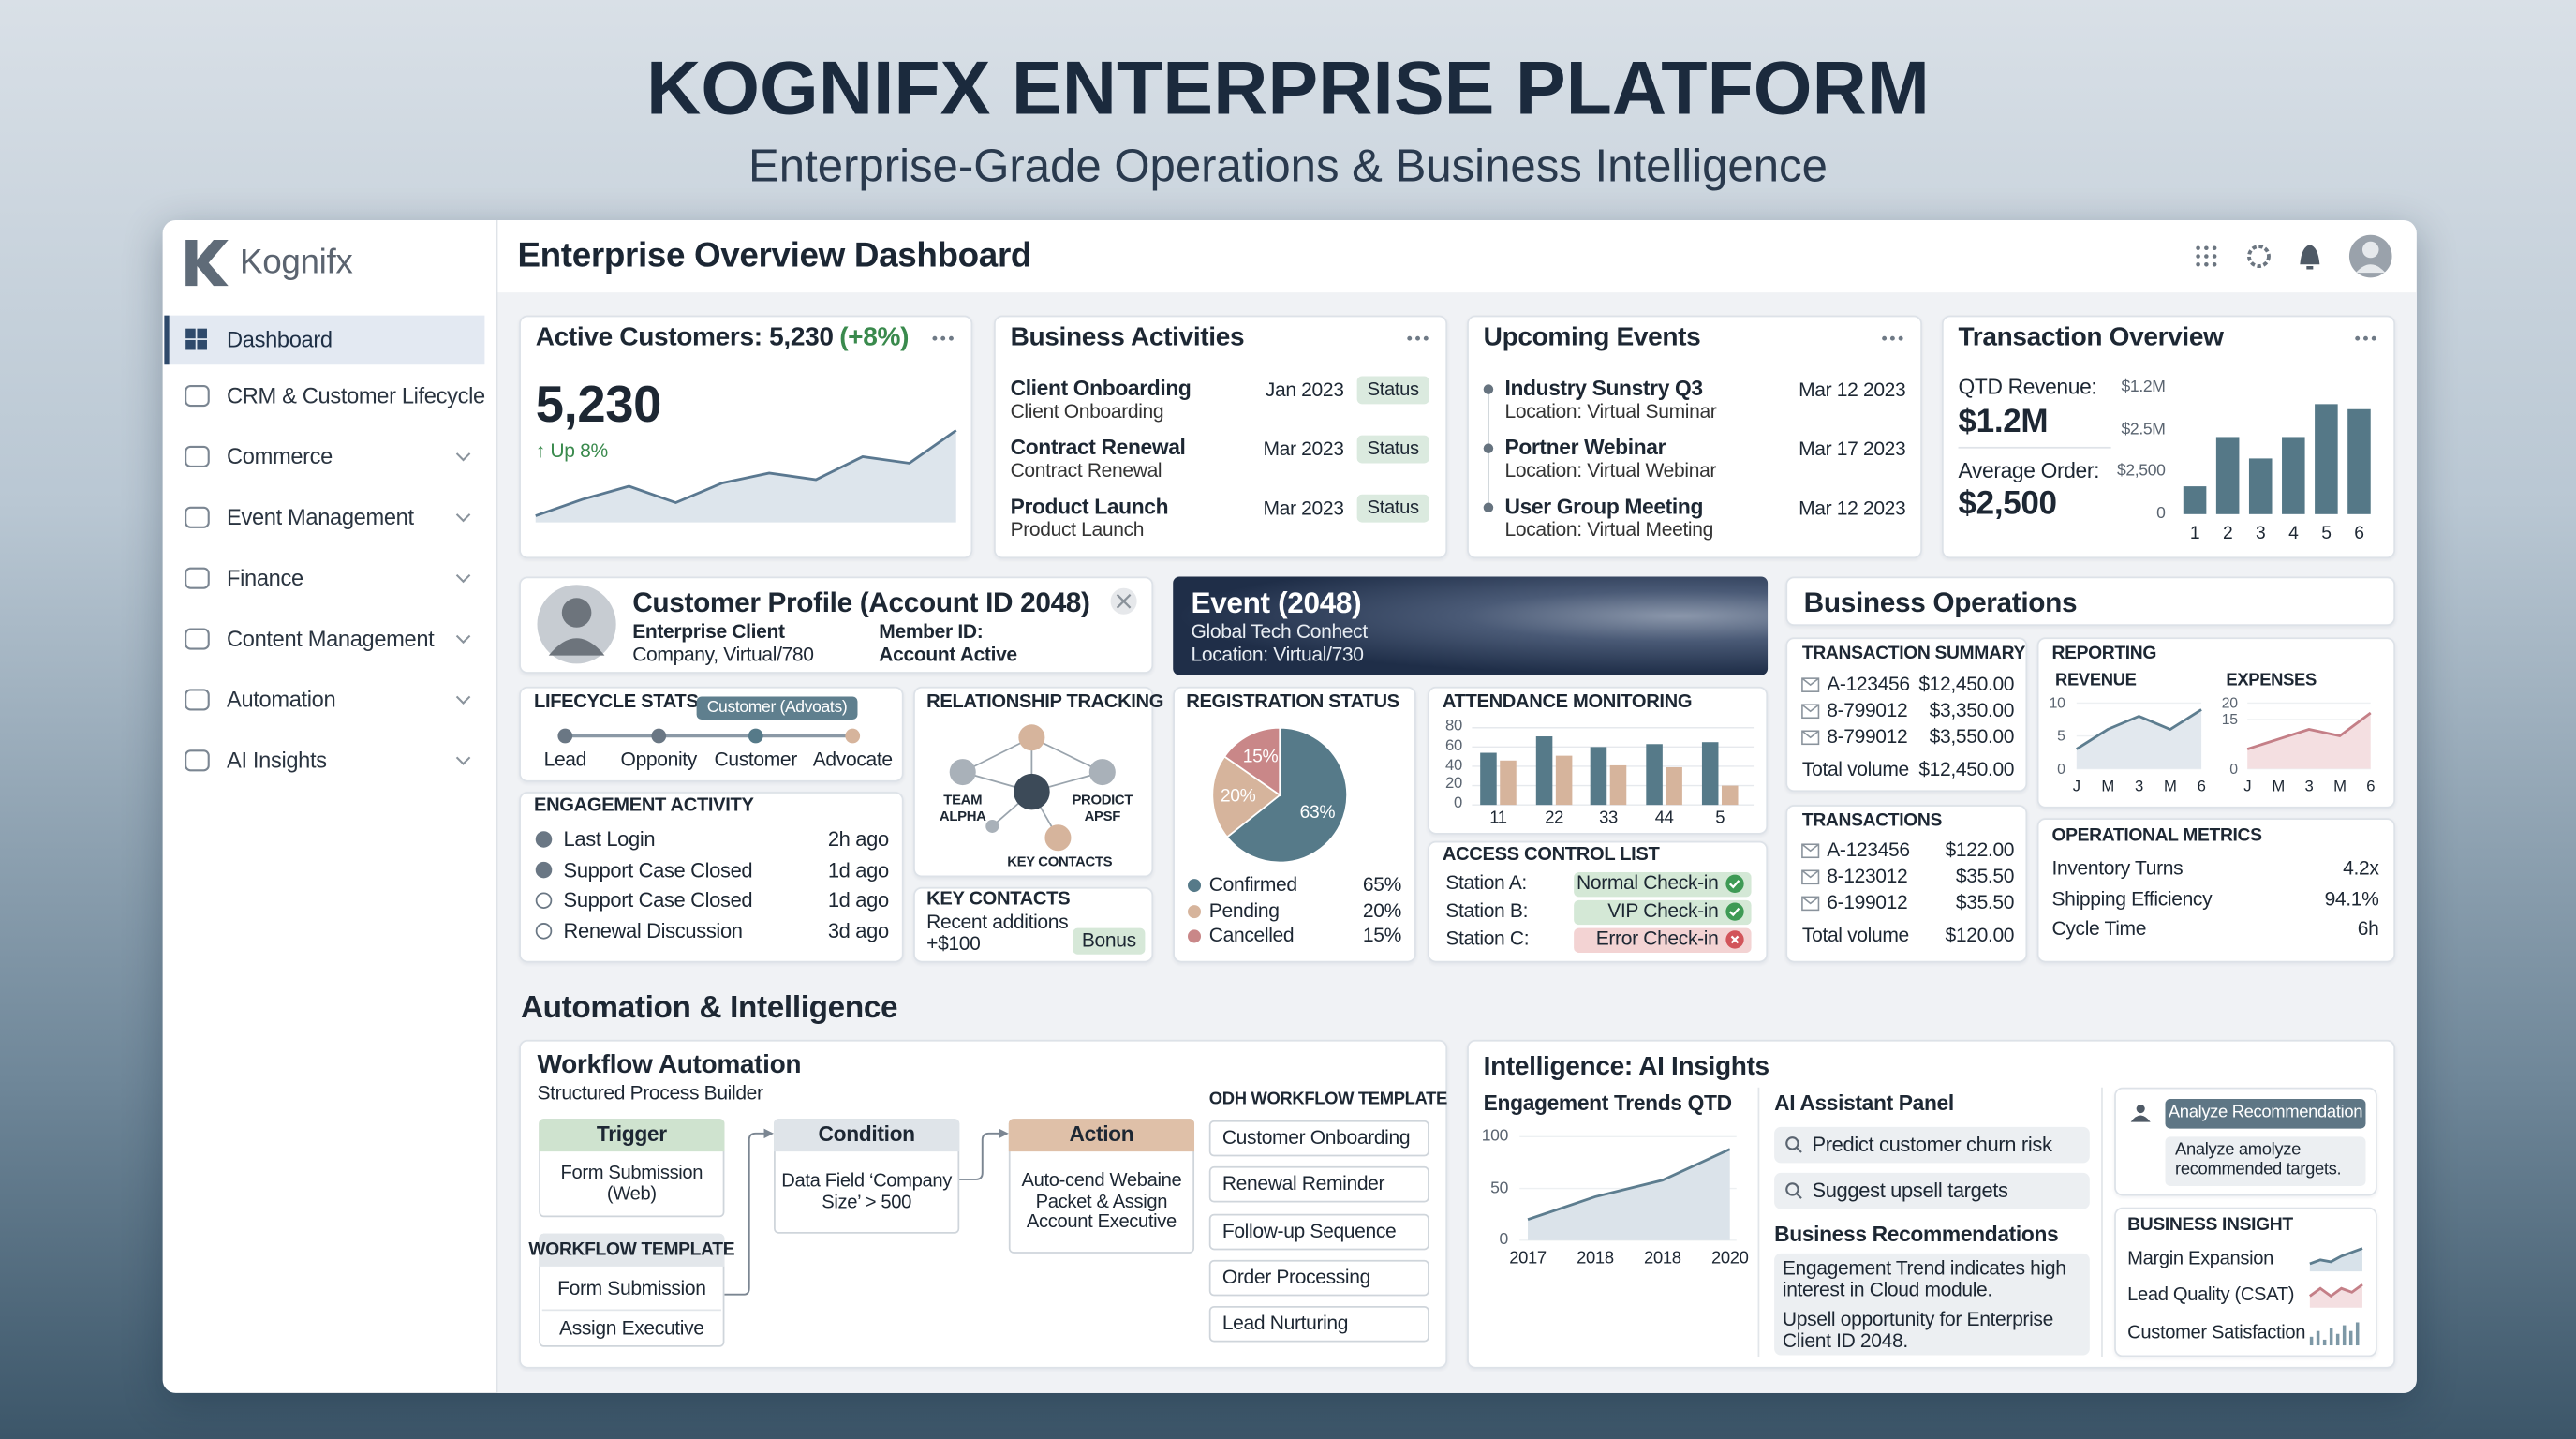  What do you see at coordinates (684, 337) in the screenshot?
I see `card-title: Active Customers: 5,230` at bounding box center [684, 337].